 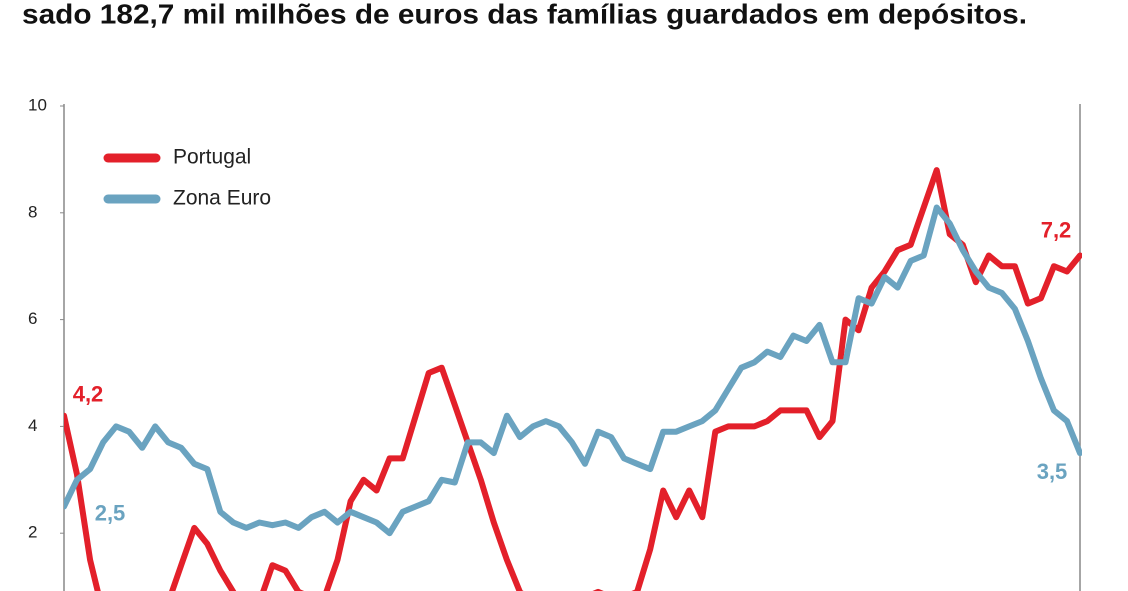 I want to click on value-label: 3,5, so click(x=1052, y=471).